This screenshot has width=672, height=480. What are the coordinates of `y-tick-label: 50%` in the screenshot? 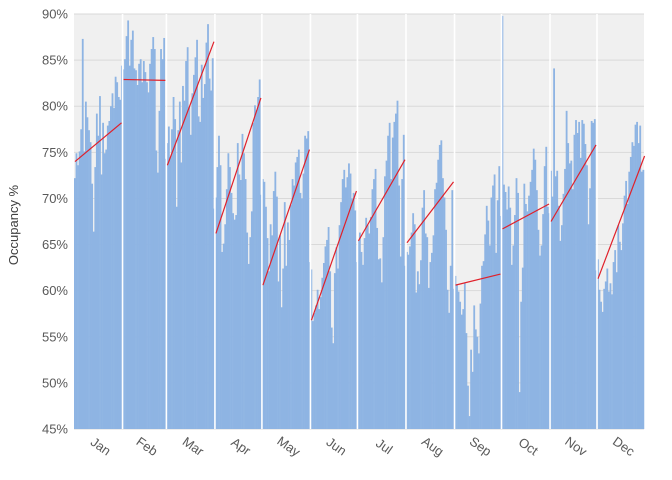 It's located at (55, 382).